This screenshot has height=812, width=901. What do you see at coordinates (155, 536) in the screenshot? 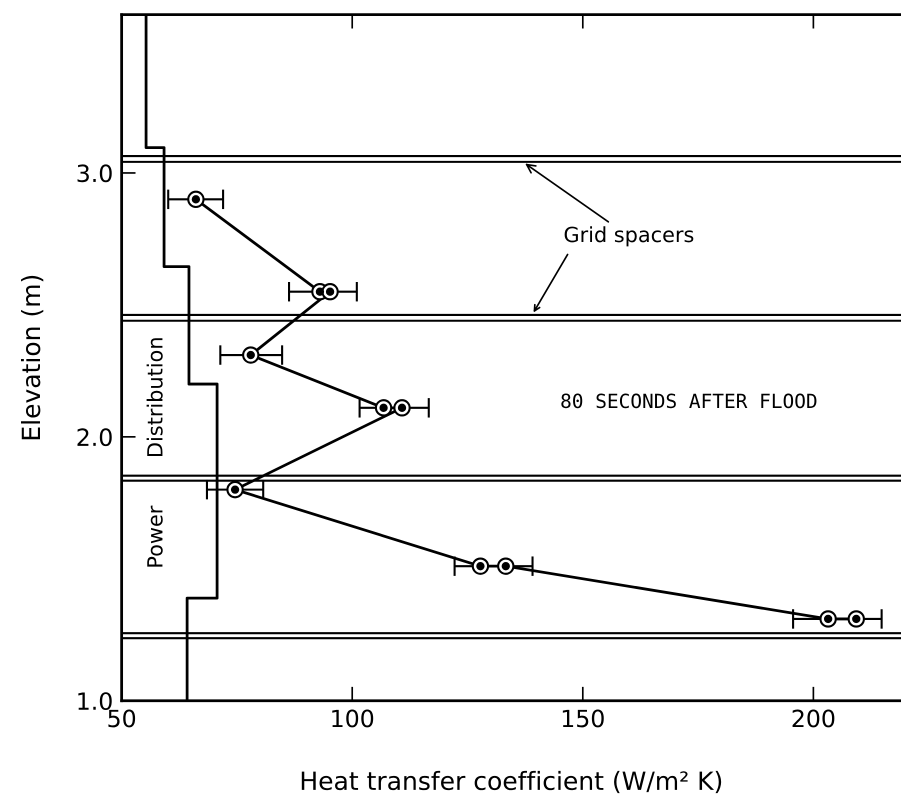
I see `annotation: Power` at bounding box center [155, 536].